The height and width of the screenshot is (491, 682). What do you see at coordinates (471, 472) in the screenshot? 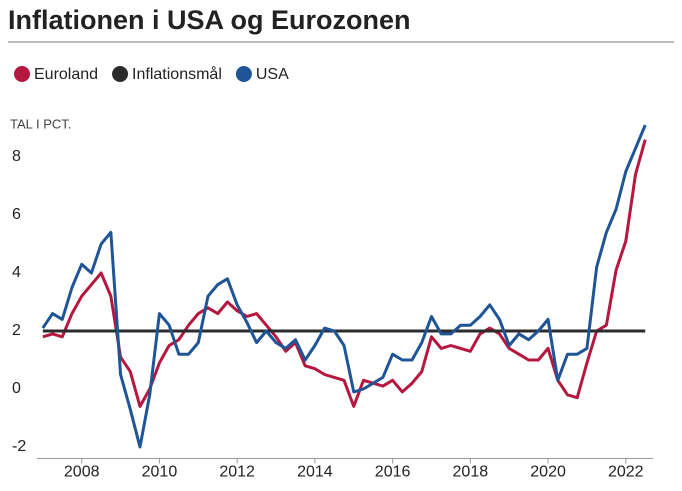
I see `x-tick-label: 2018` at bounding box center [471, 472].